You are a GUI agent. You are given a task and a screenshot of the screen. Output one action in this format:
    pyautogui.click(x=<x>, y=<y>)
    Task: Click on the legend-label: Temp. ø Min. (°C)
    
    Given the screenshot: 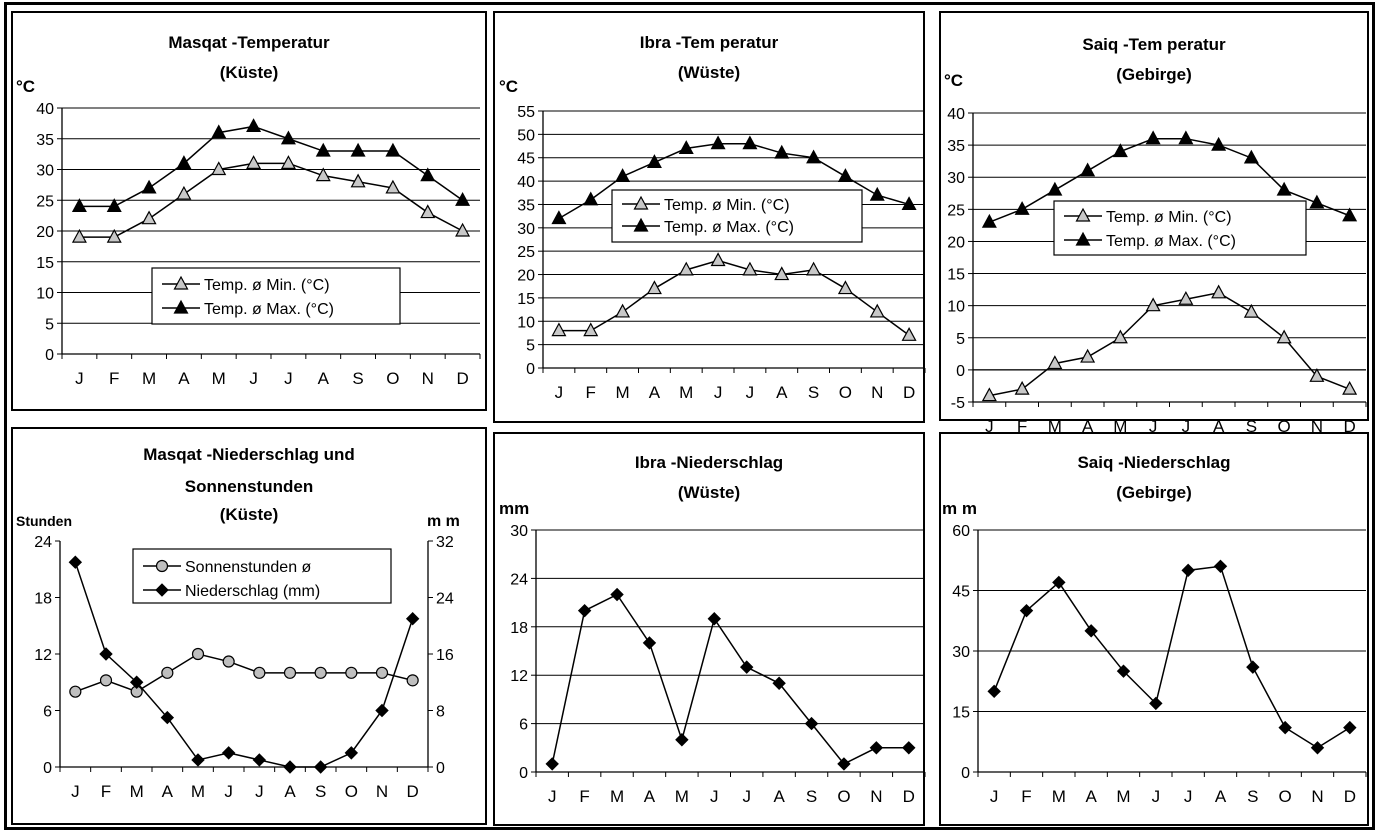 What is the action you would take?
    pyautogui.click(x=267, y=285)
    